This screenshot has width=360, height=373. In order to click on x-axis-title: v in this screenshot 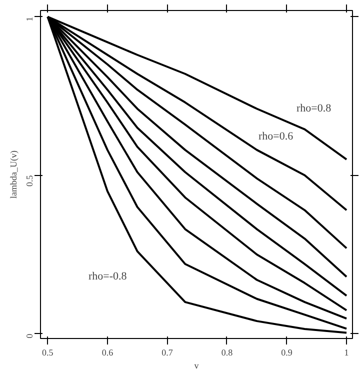, I will do `click(197, 365)`.